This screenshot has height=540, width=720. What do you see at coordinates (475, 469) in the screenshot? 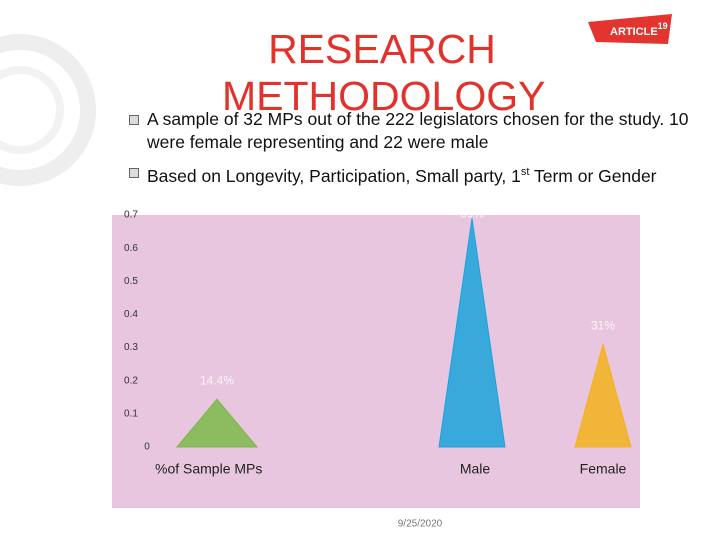
I see `x-tick-label: Male` at bounding box center [475, 469].